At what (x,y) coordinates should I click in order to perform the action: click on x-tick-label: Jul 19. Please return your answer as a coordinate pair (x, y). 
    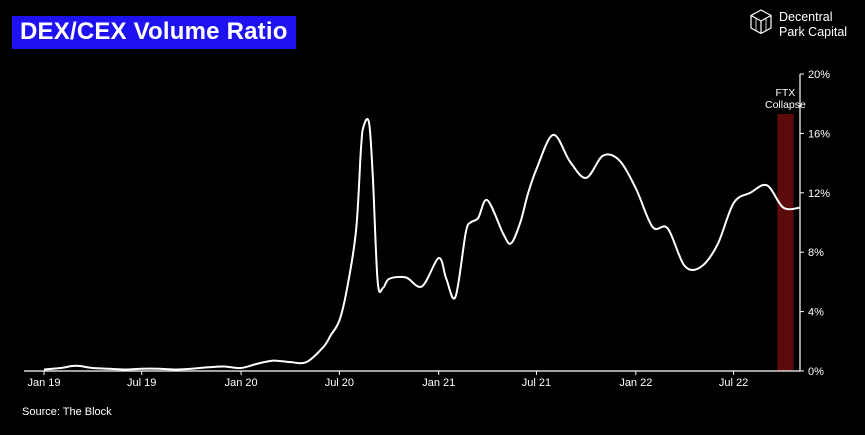
    Looking at the image, I should click on (141, 383).